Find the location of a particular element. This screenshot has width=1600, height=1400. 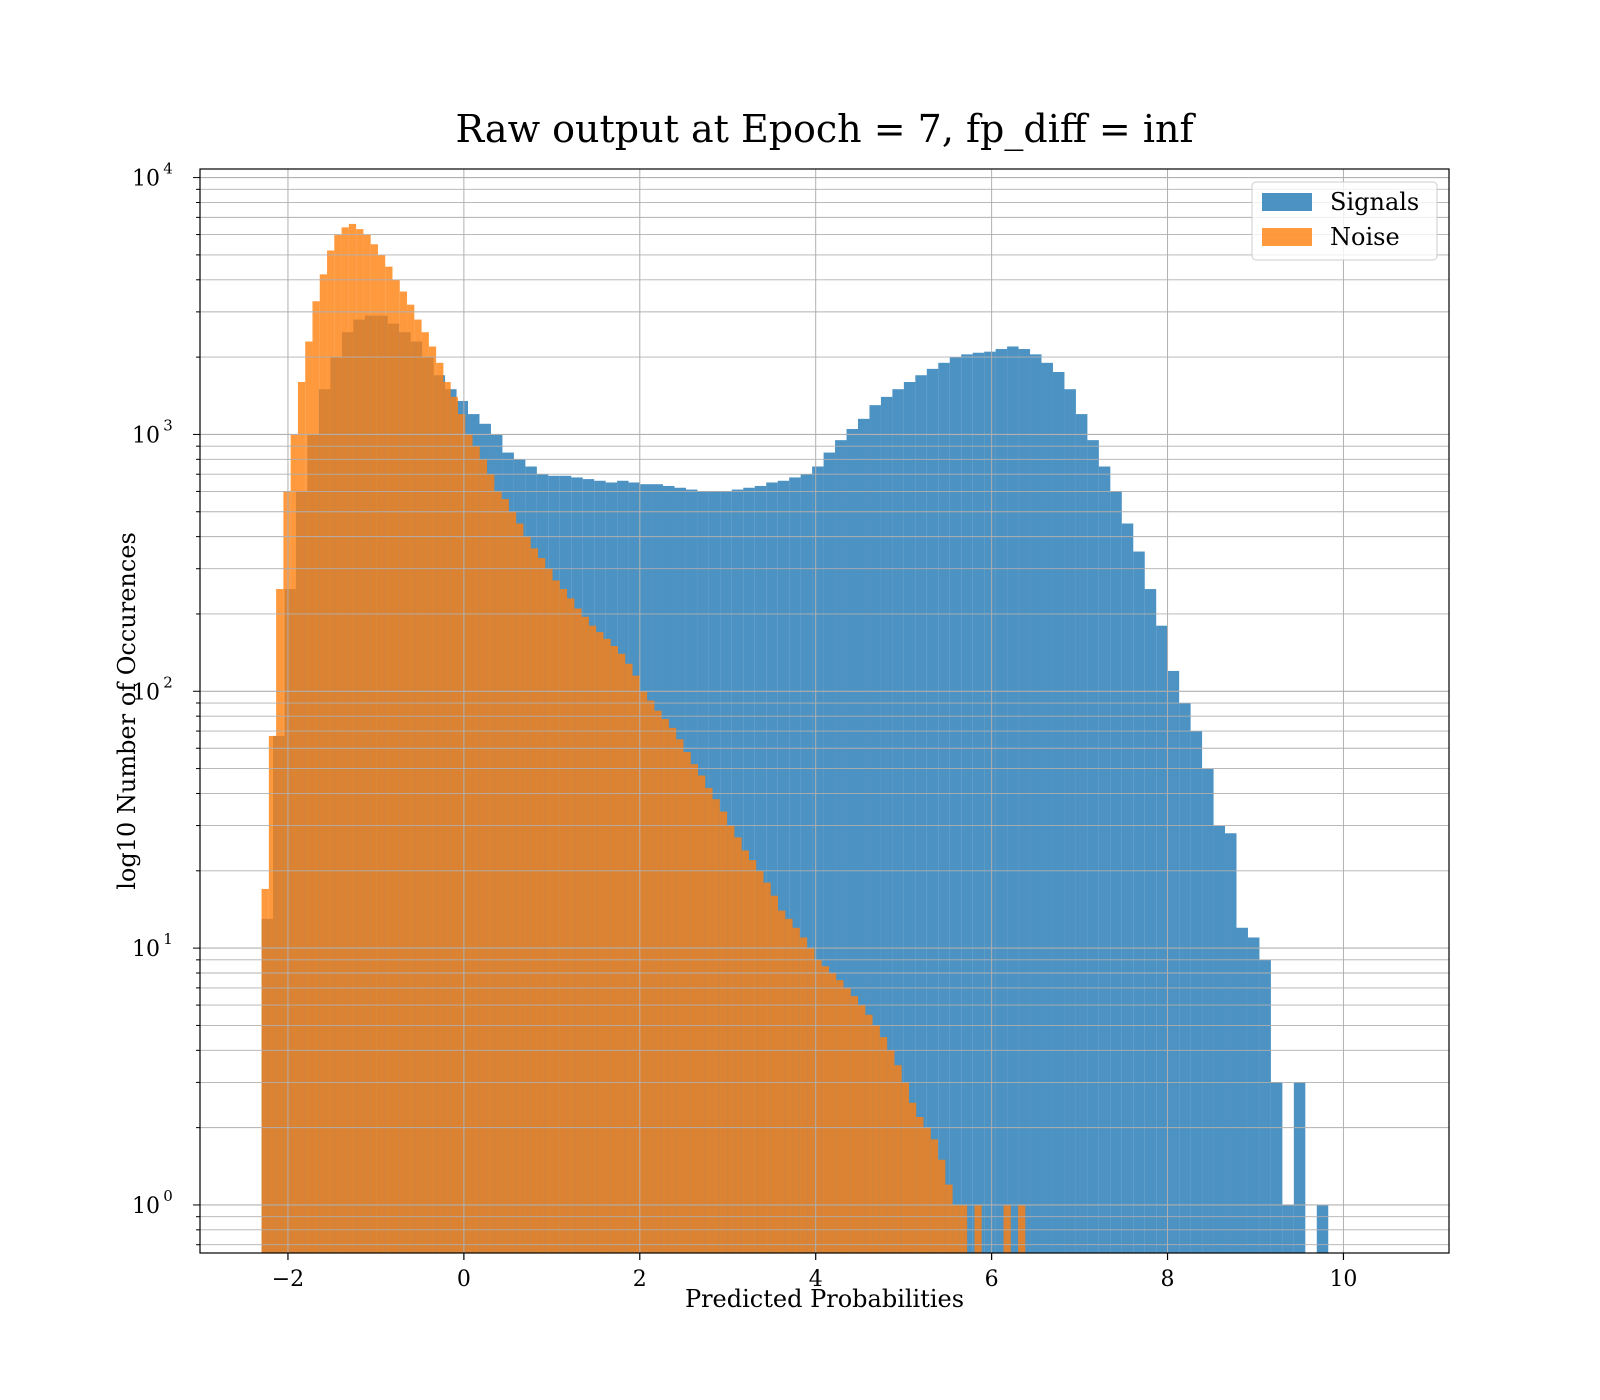

y-tick-exponent: 2 is located at coordinates (168, 682).